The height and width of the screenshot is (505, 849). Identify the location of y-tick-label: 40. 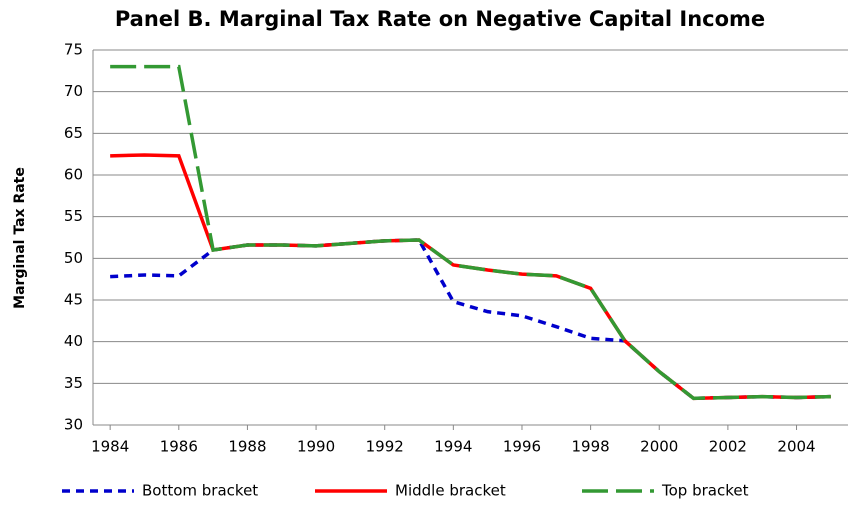
(73, 341).